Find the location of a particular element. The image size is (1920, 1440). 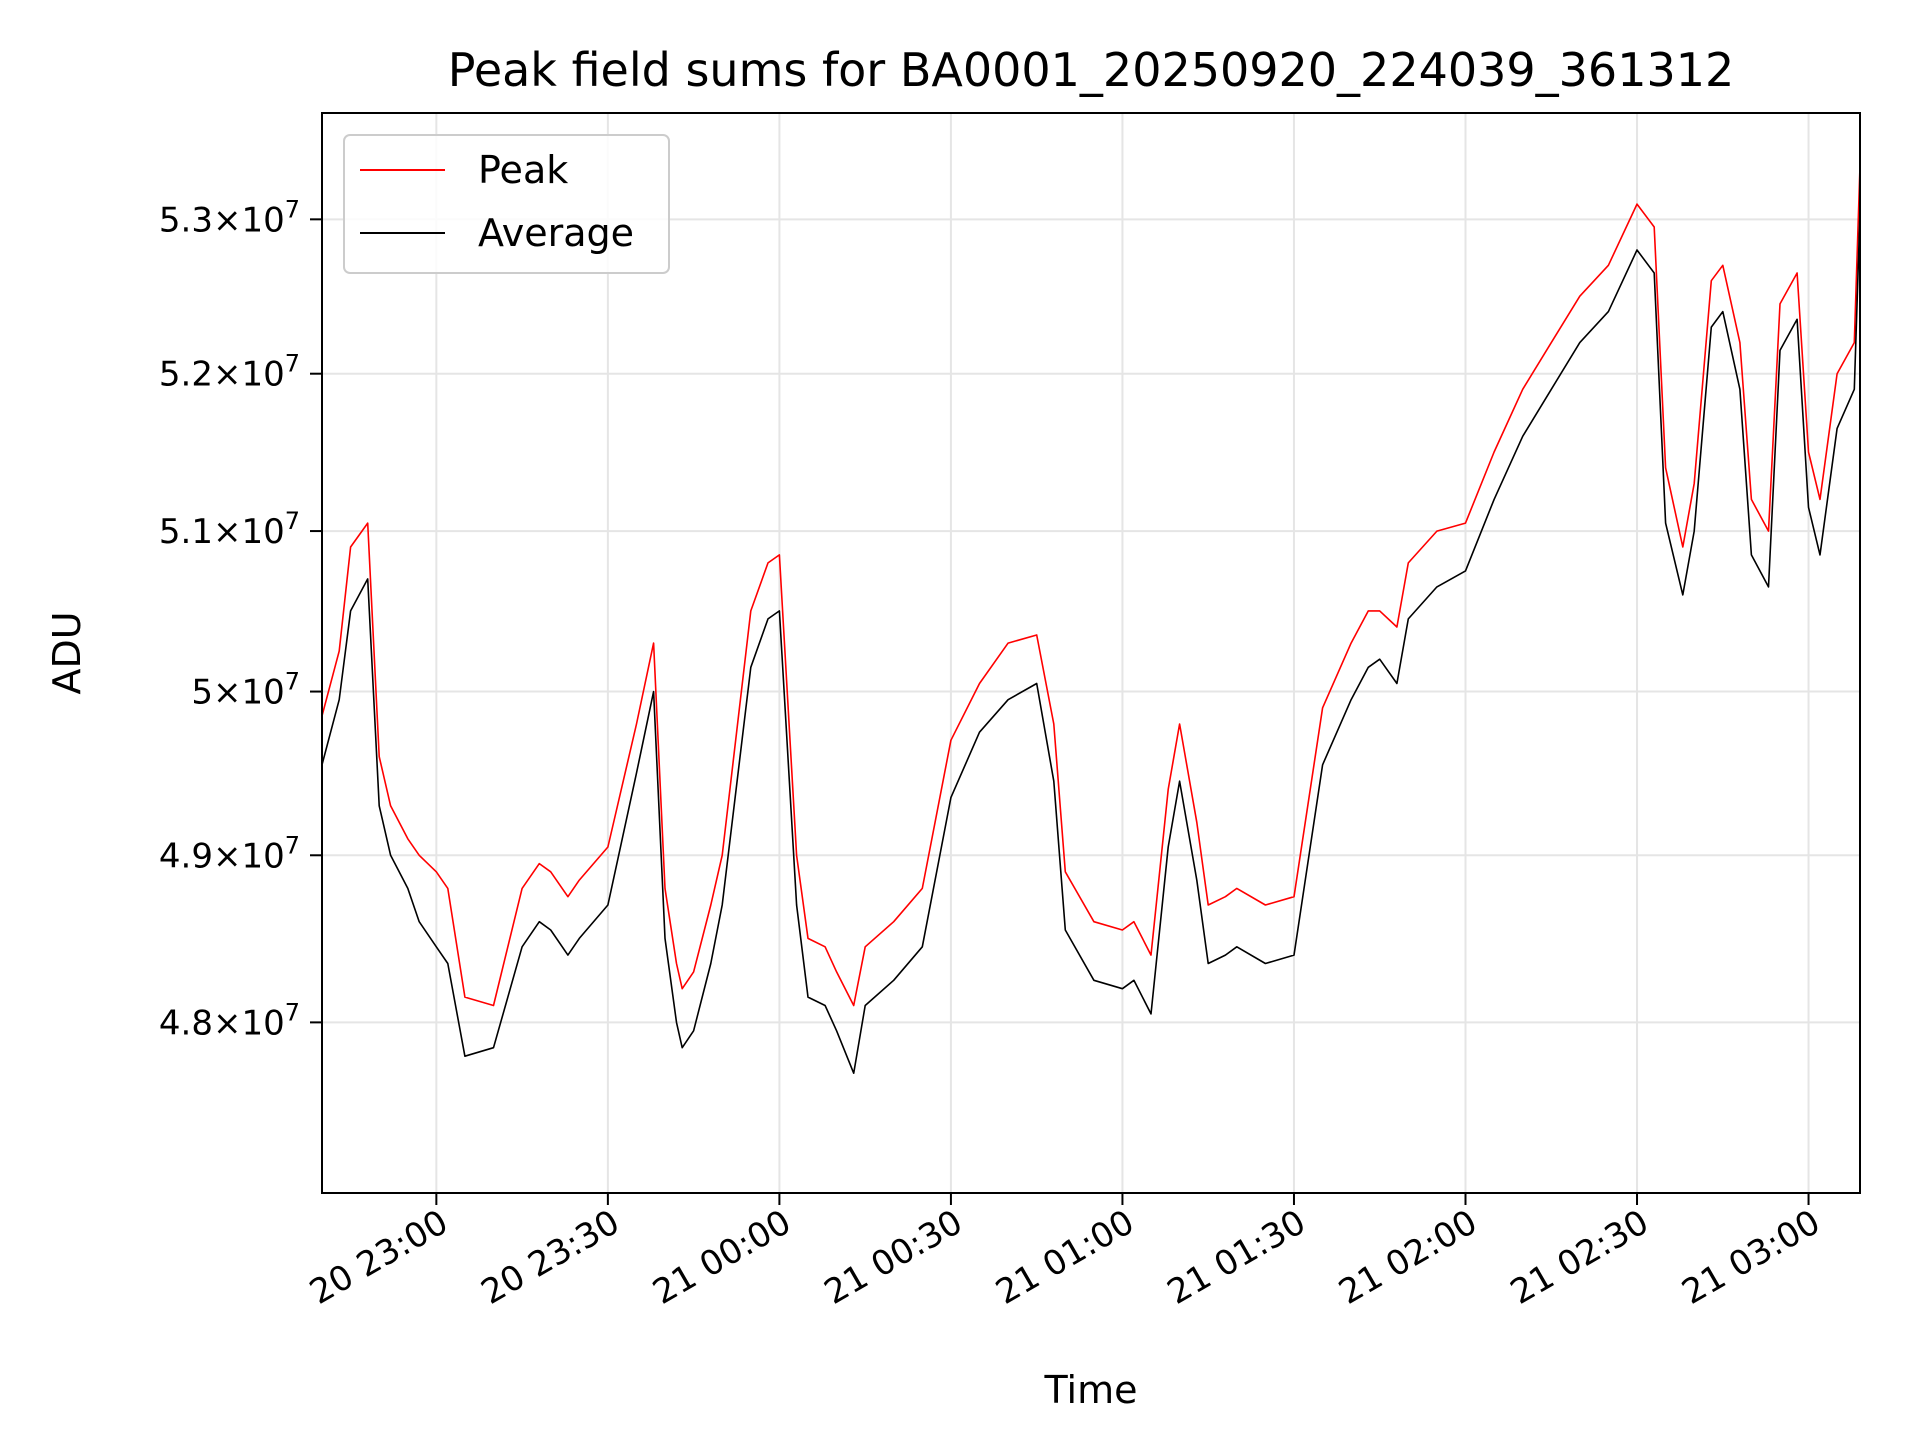

y-tick-mantissa: 5 is located at coordinates (202, 693).